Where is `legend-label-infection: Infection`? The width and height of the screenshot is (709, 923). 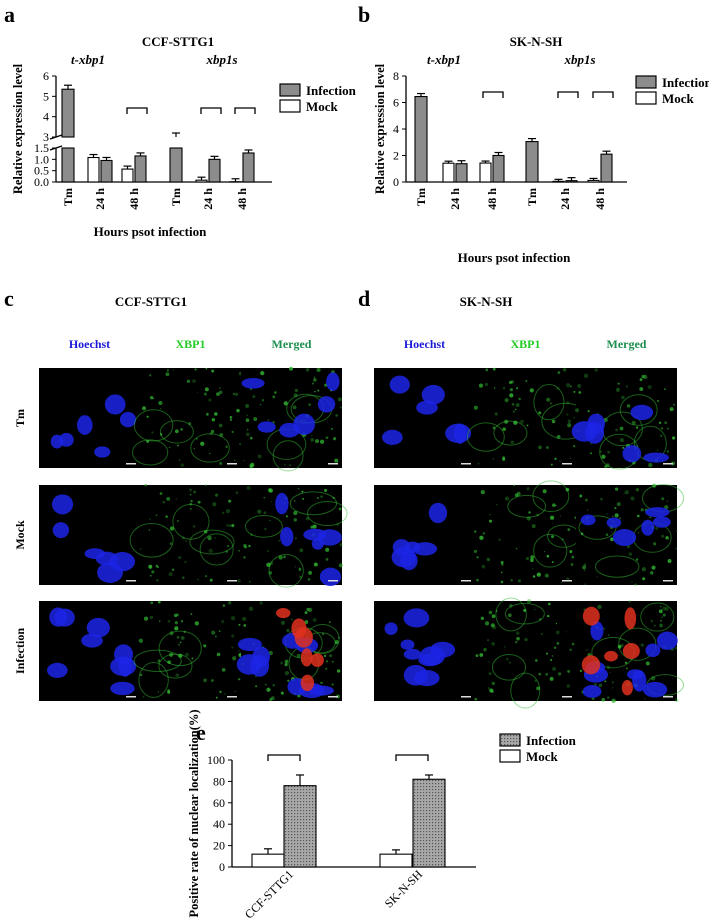 legend-label-infection: Infection is located at coordinates (685, 82).